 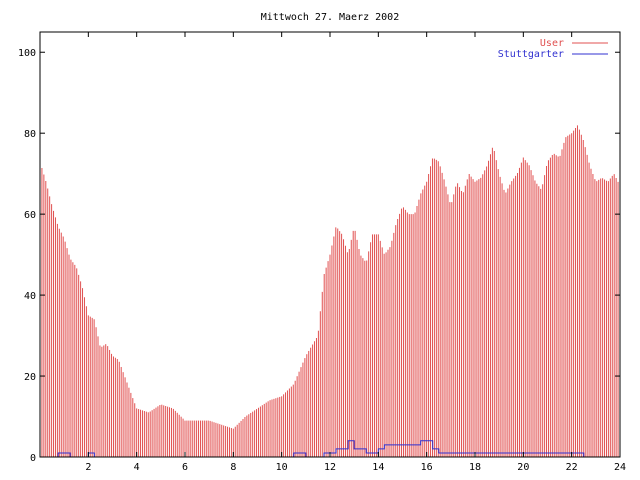 I want to click on y-tick-label: 60, so click(x=30, y=215).